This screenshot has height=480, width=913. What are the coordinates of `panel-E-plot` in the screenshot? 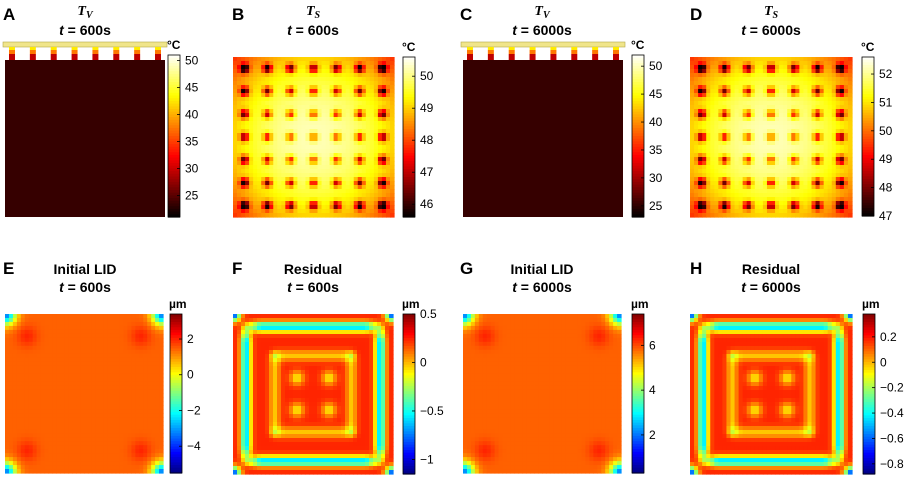 It's located at (84, 394).